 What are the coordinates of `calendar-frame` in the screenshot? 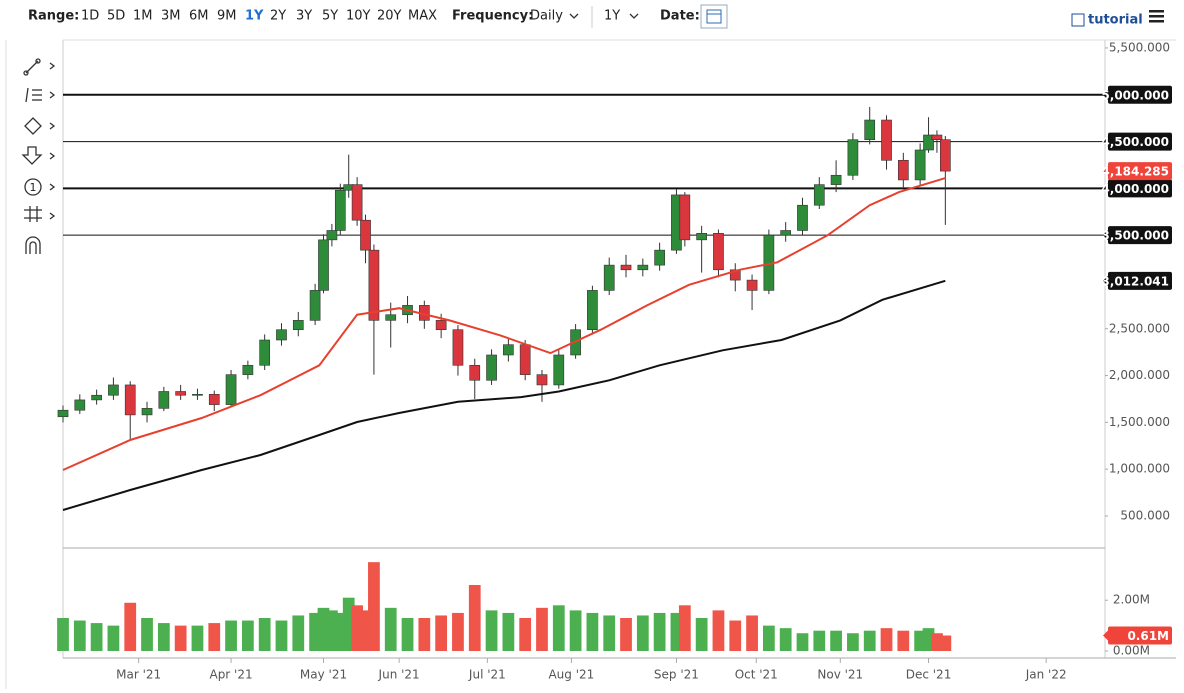 It's located at (714, 16).